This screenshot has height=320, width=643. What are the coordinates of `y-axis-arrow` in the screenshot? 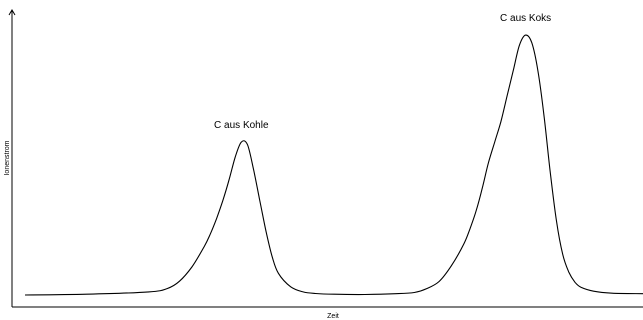 It's located at (12, 12).